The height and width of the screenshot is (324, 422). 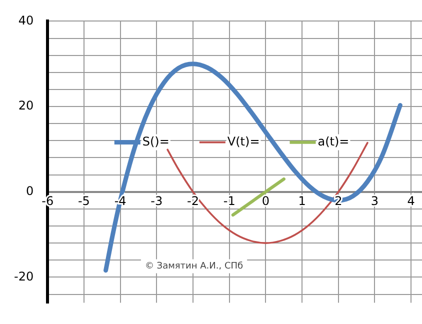 What do you see at coordinates (30, 191) in the screenshot?
I see `y-tick-label: 0` at bounding box center [30, 191].